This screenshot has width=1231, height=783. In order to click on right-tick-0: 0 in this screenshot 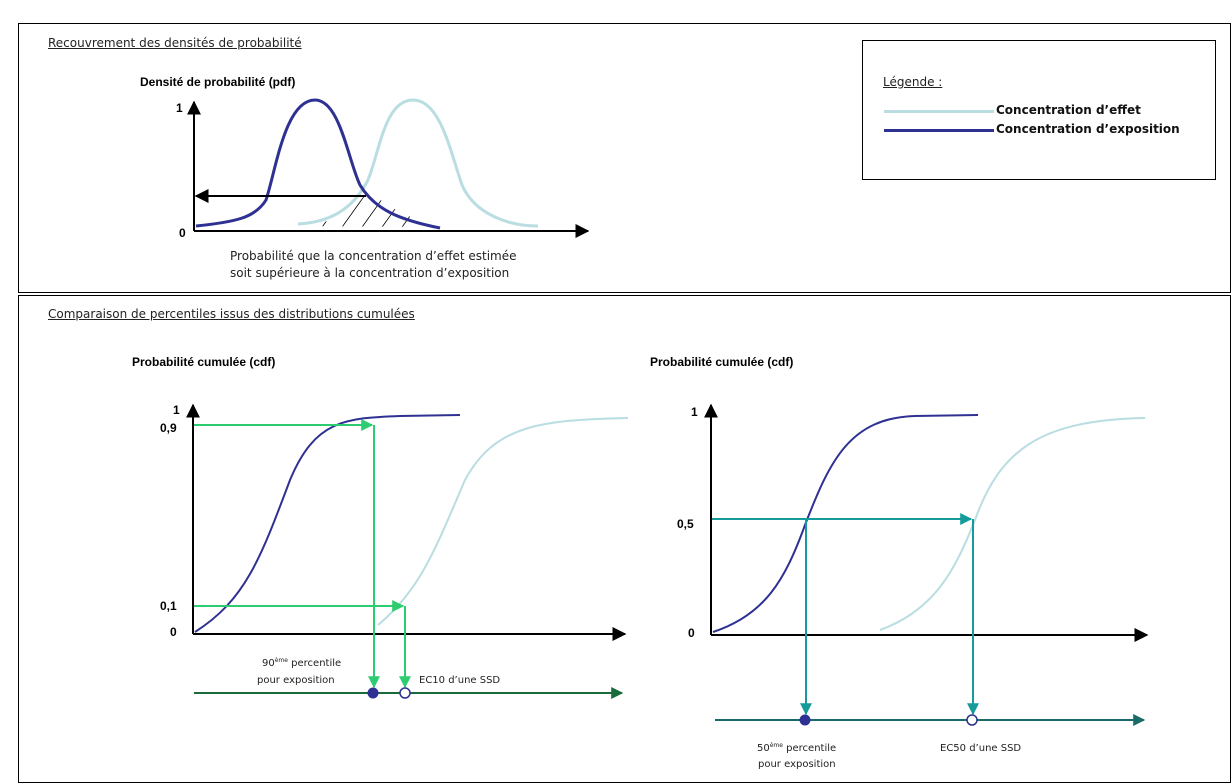, I will do `click(691, 633)`.